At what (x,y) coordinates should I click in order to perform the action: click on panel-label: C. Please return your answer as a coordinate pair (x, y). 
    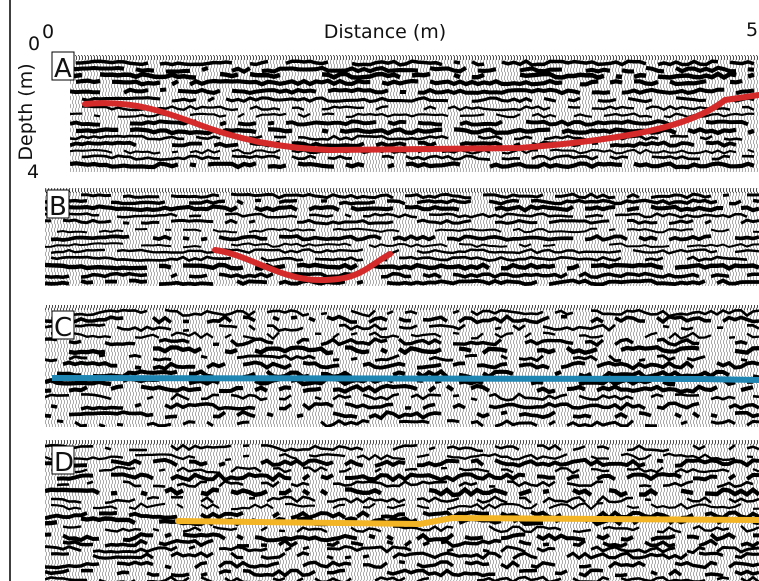
    Looking at the image, I should click on (63, 328).